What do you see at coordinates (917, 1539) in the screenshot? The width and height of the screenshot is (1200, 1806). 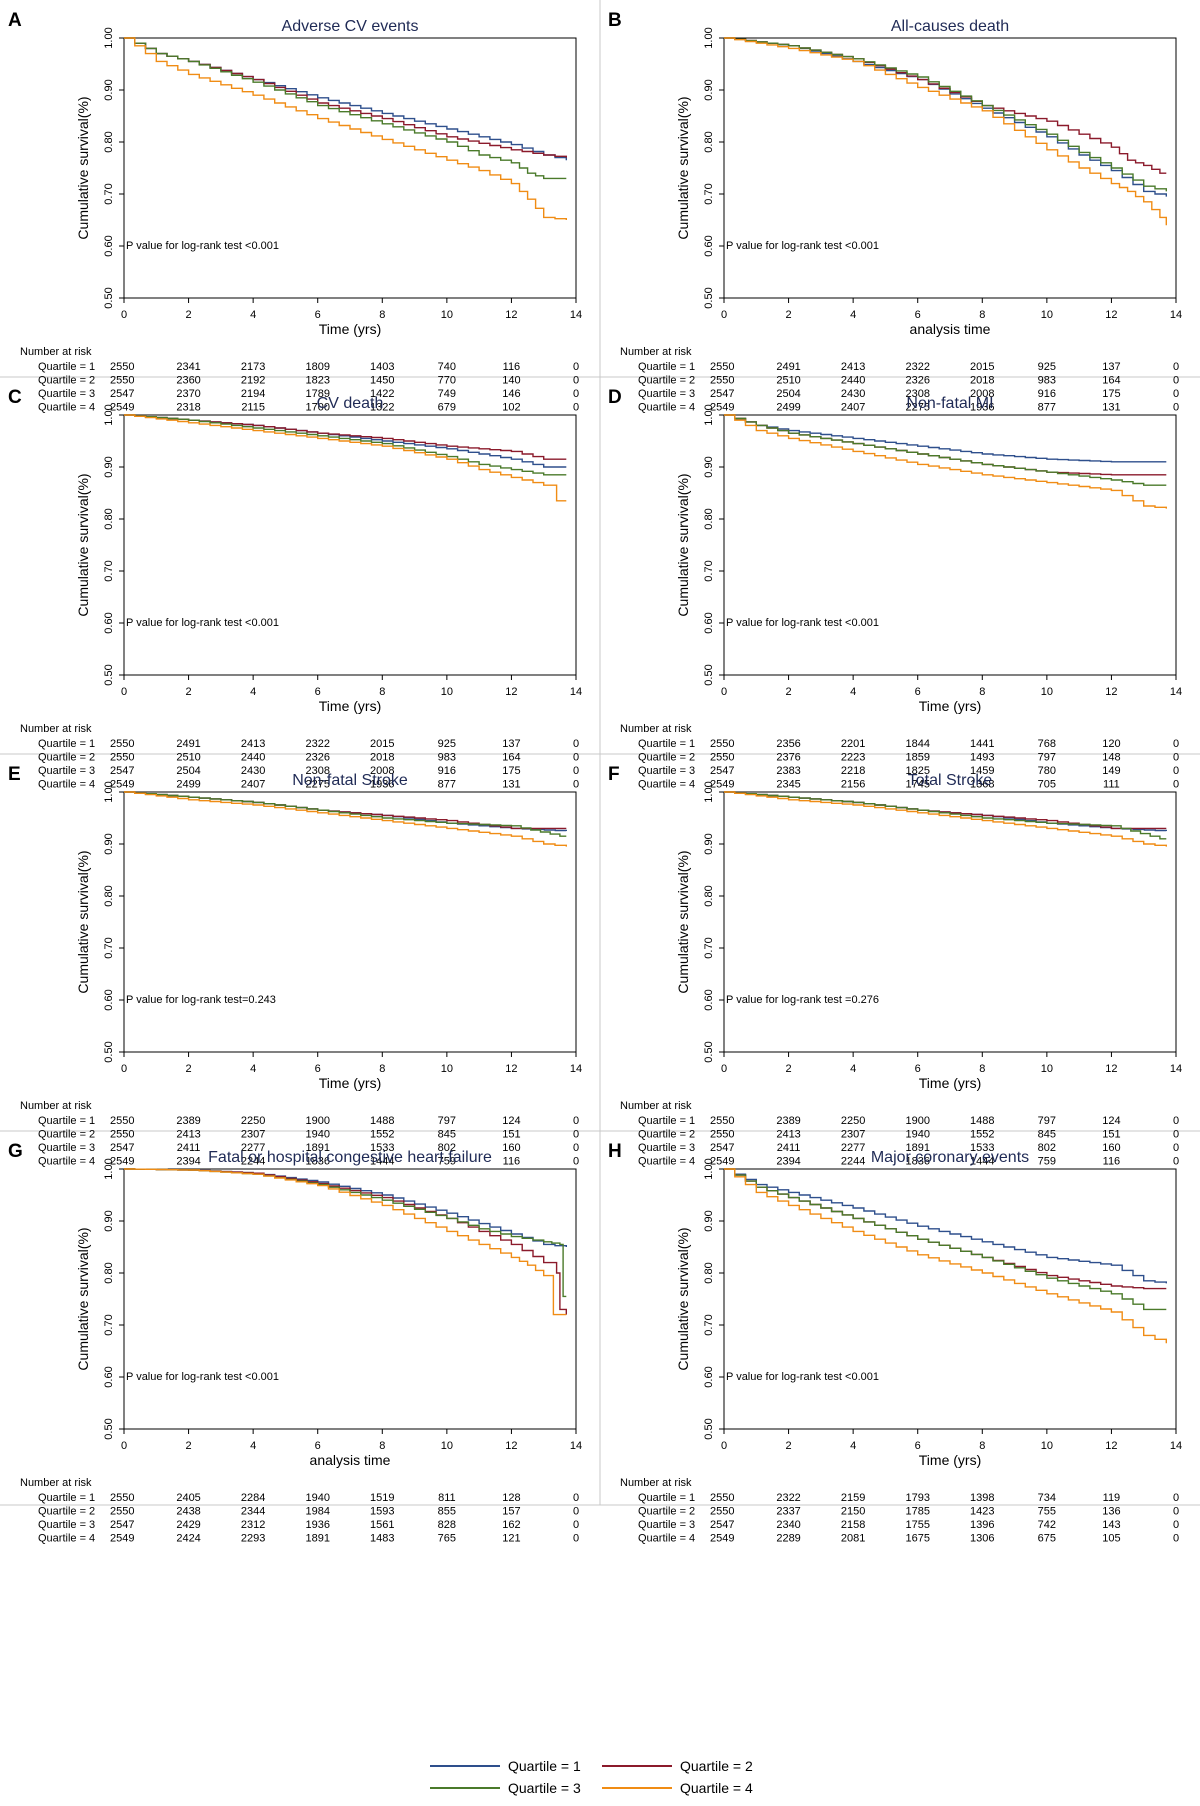 I see `risk-value: 1675` at bounding box center [917, 1539].